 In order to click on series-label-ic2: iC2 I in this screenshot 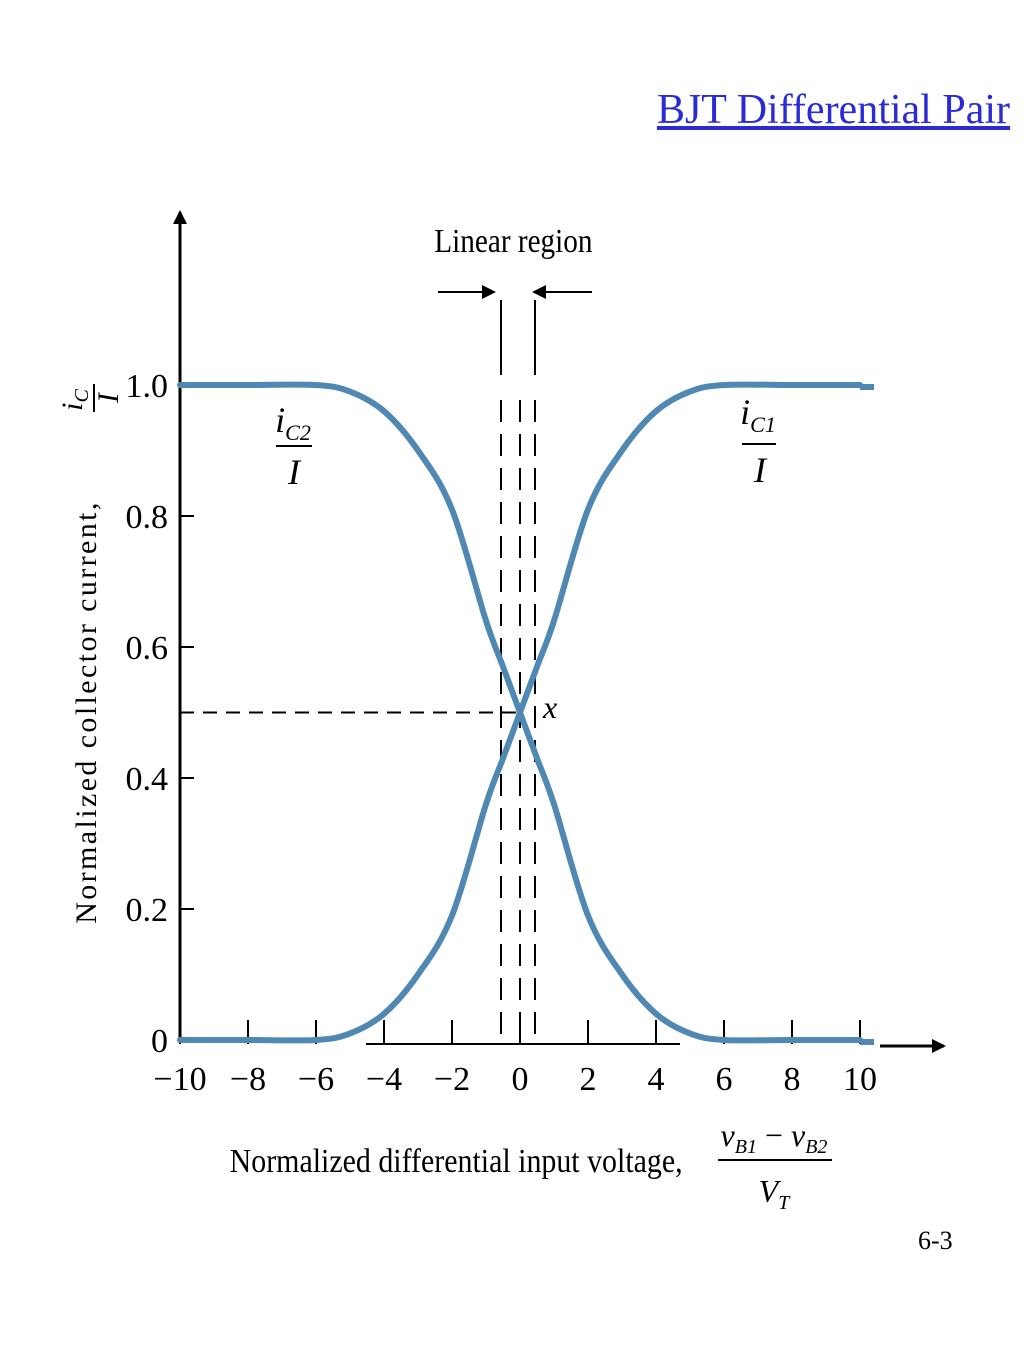, I will do `click(293, 446)`.